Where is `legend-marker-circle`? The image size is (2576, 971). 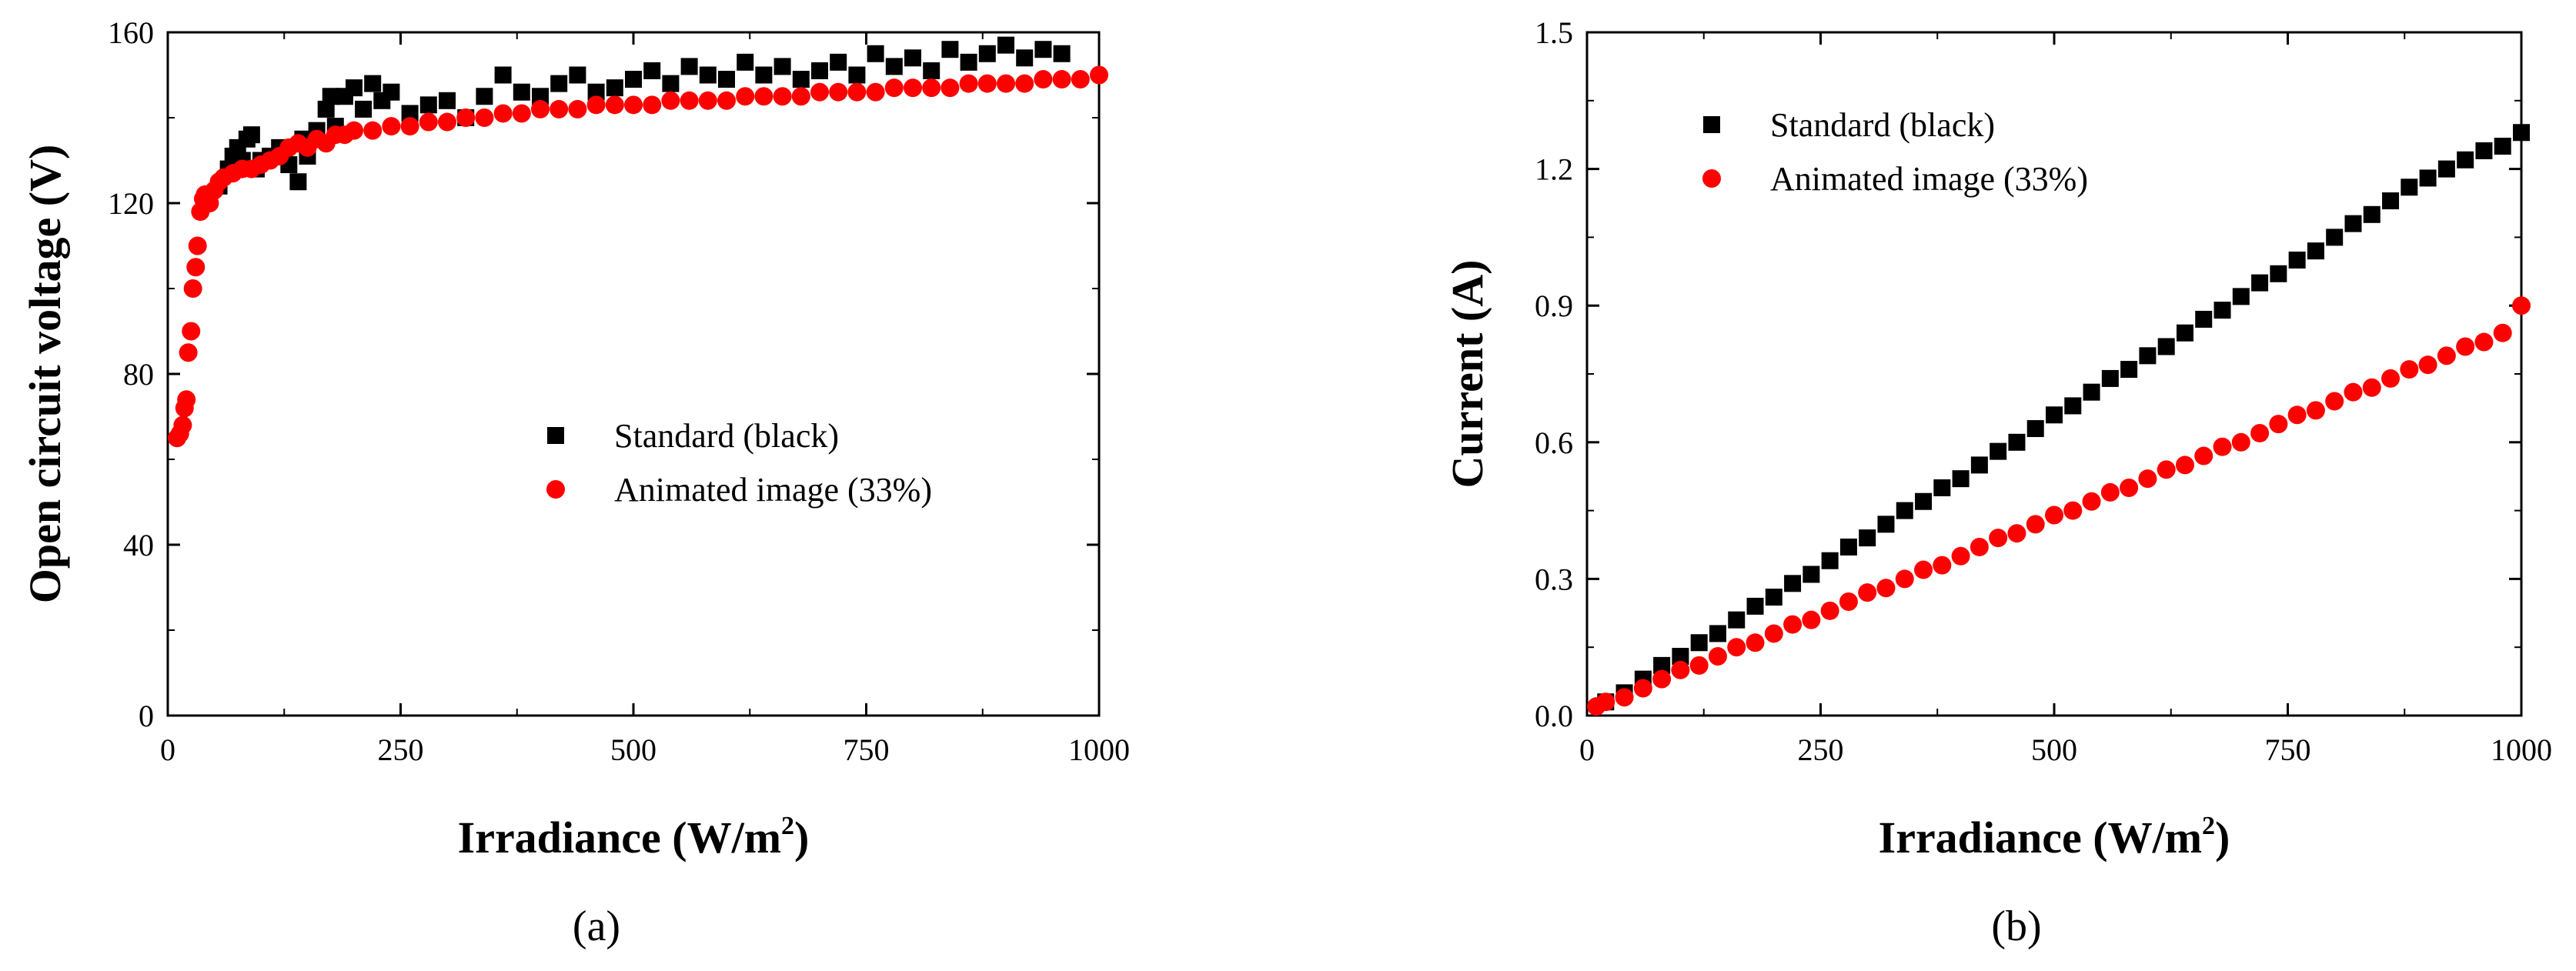 legend-marker-circle is located at coordinates (1711, 178).